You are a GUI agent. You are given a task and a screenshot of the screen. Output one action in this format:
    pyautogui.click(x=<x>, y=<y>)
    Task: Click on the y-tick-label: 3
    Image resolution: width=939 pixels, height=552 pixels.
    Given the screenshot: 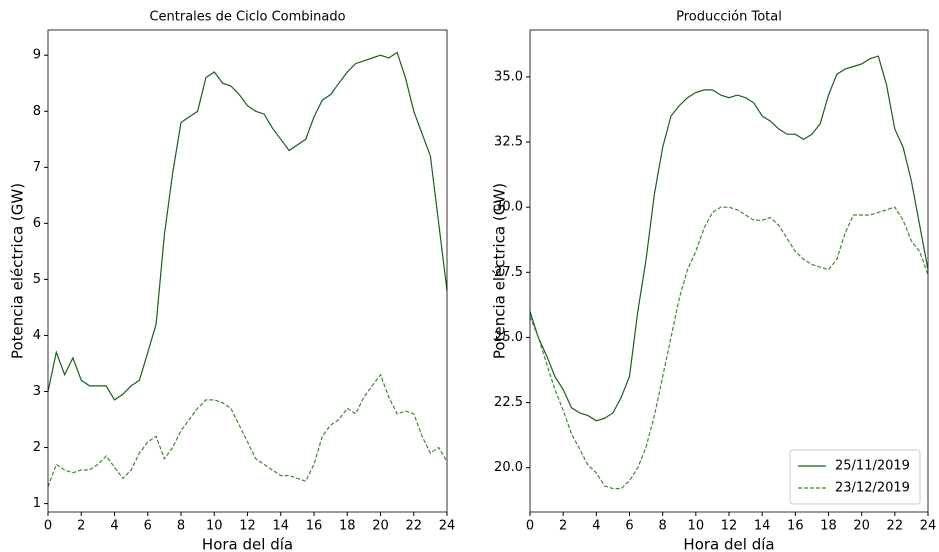 What is the action you would take?
    pyautogui.click(x=37, y=391)
    